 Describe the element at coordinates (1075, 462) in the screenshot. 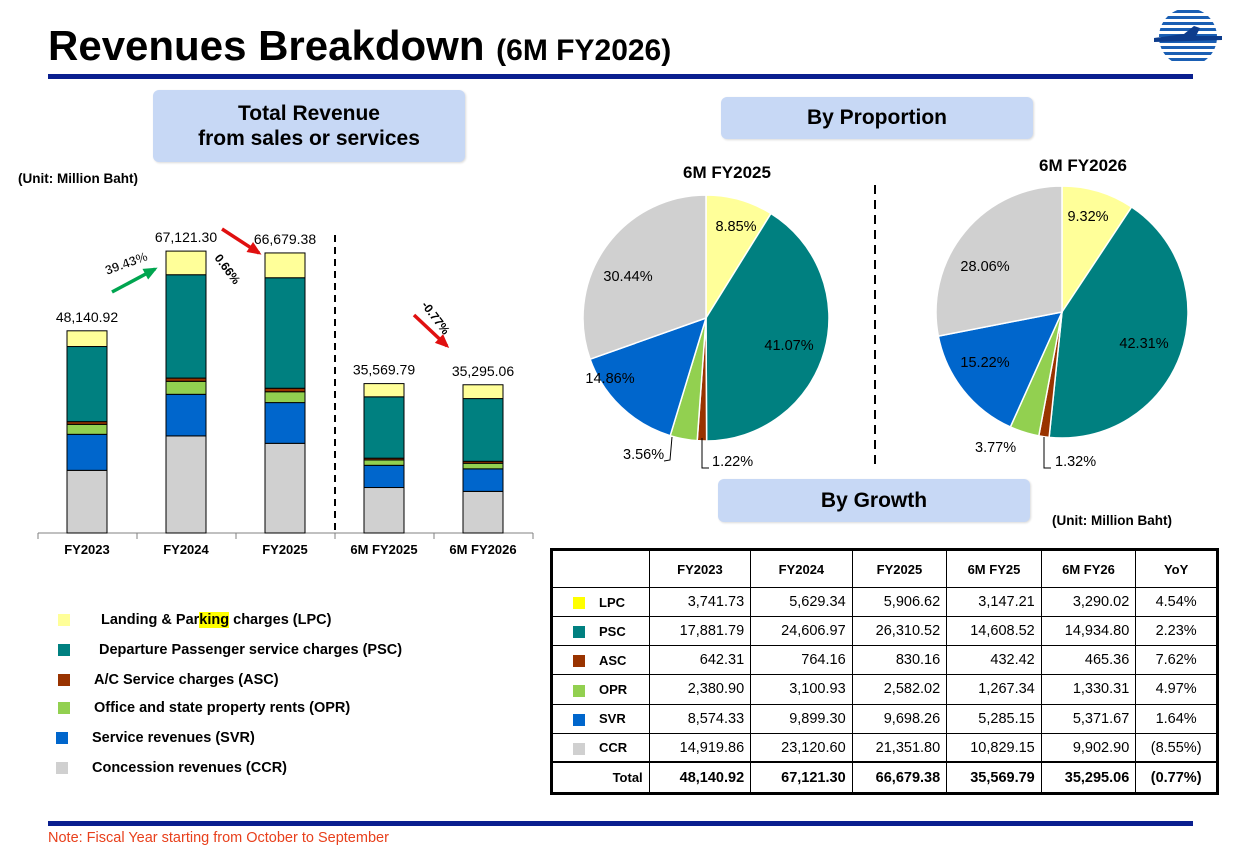

I see `pie-slice-label: 1.32%` at that location.